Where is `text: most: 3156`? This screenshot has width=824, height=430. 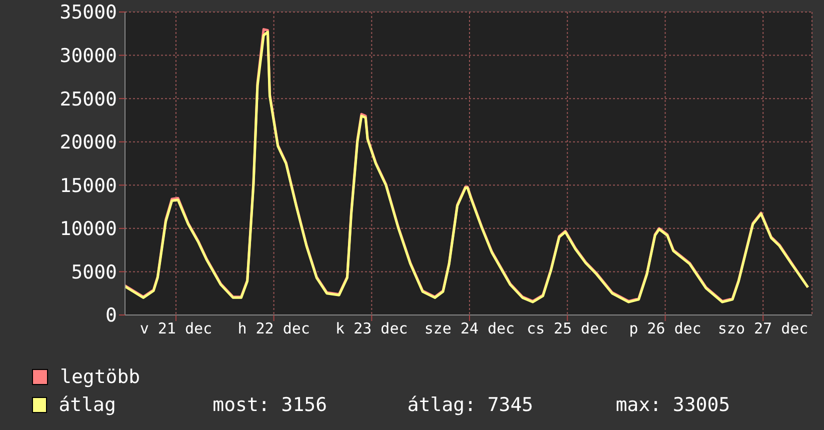
text: most: 3156 is located at coordinates (270, 405).